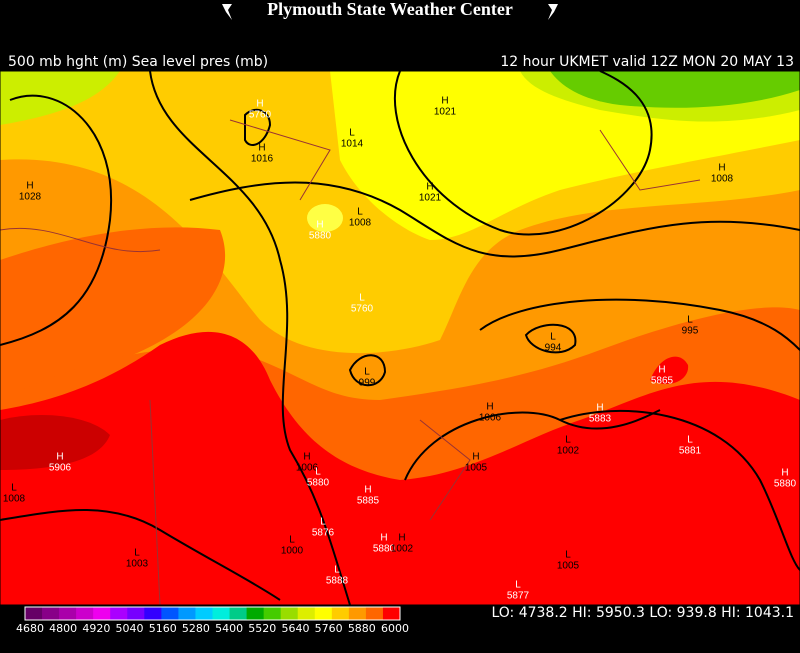 This screenshot has height=653, width=800. Describe the element at coordinates (368, 501) in the screenshot. I see `center-value: 5885` at that location.